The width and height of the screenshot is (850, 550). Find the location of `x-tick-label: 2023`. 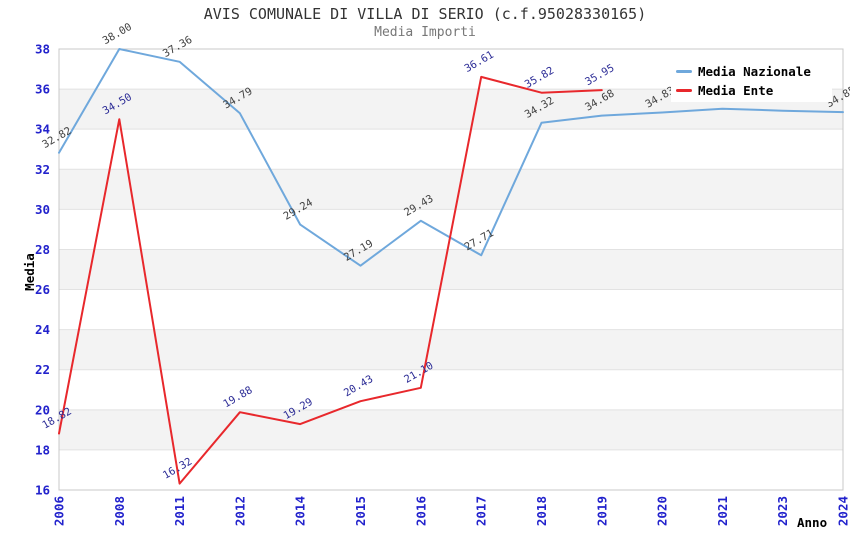

x-tick-label: 2023 is located at coordinates (782, 511).